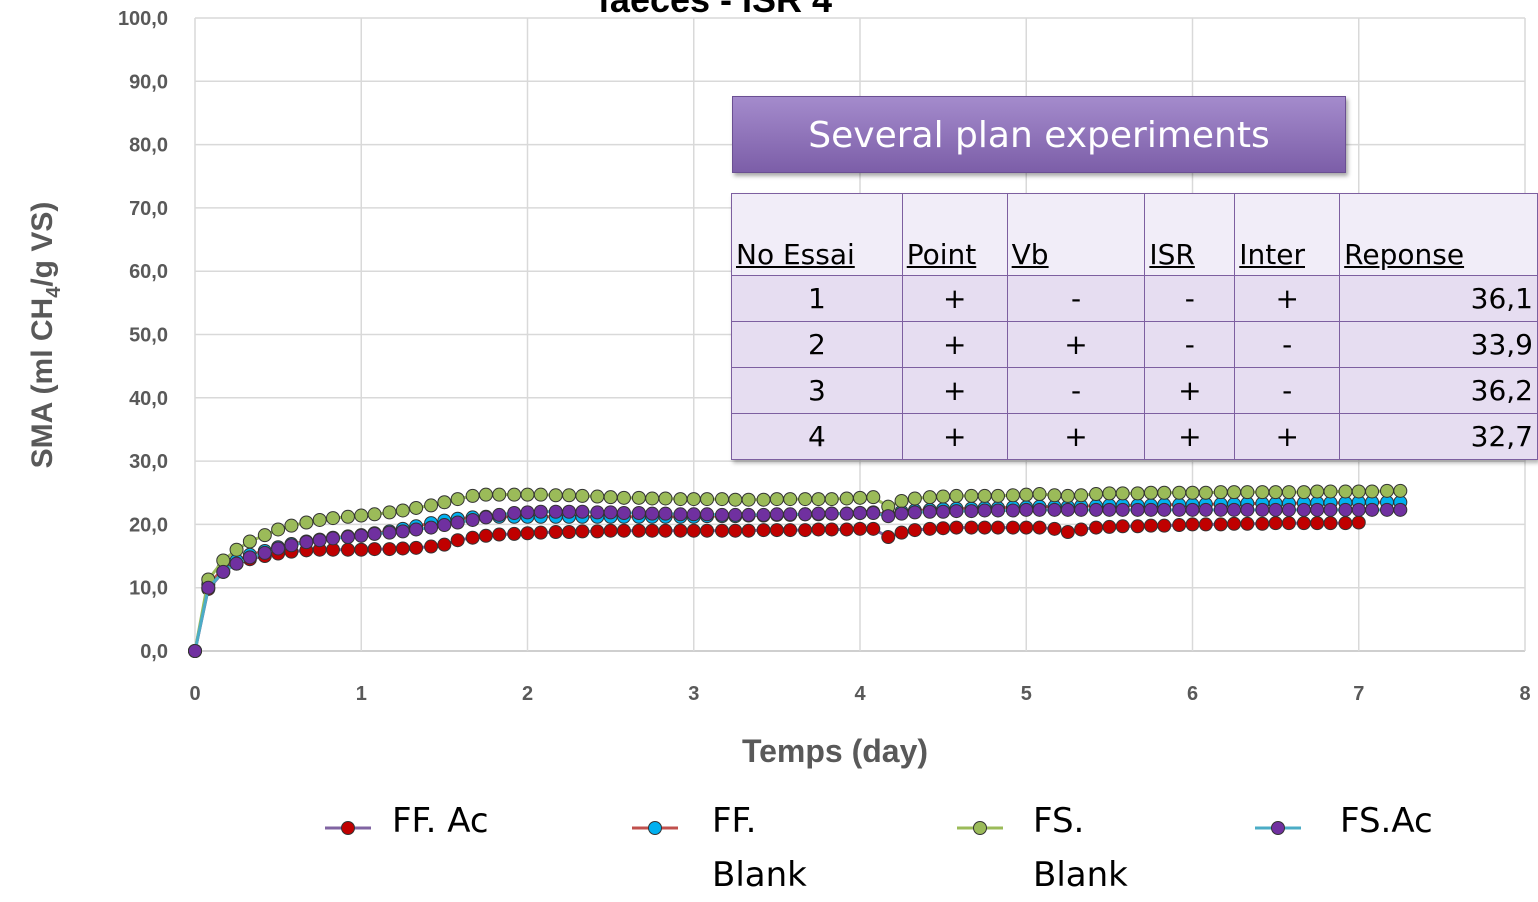 This screenshot has height=902, width=1538. What do you see at coordinates (148, 209) in the screenshot?
I see `y-tick-label: 70,0` at bounding box center [148, 209].